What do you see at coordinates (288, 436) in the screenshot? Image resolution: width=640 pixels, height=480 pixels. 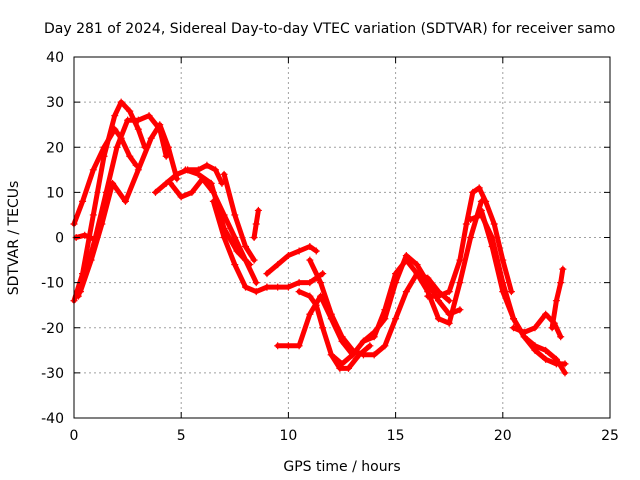 I see `x-tick-label: 10` at bounding box center [288, 436].